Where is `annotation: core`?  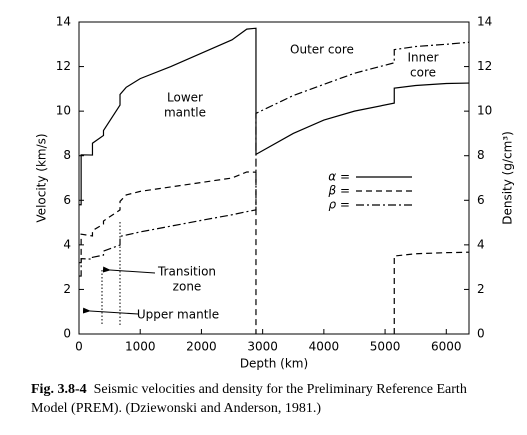
annotation: core is located at coordinates (423, 73).